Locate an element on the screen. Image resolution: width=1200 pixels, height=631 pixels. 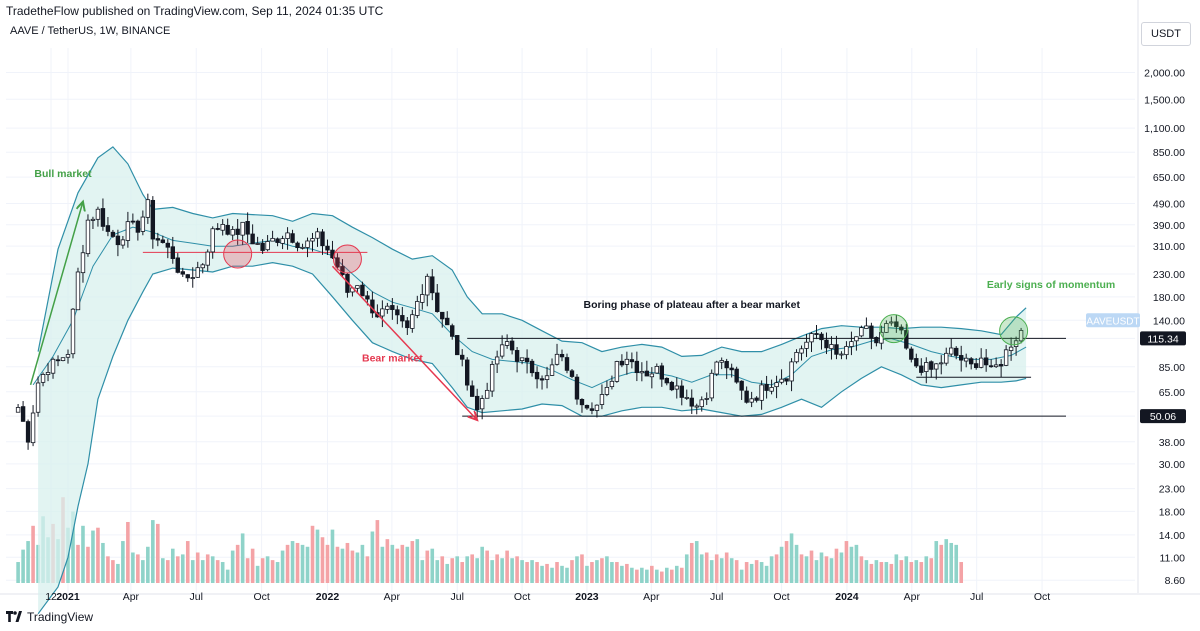
price-label: 50.06 is located at coordinates (1163, 417).